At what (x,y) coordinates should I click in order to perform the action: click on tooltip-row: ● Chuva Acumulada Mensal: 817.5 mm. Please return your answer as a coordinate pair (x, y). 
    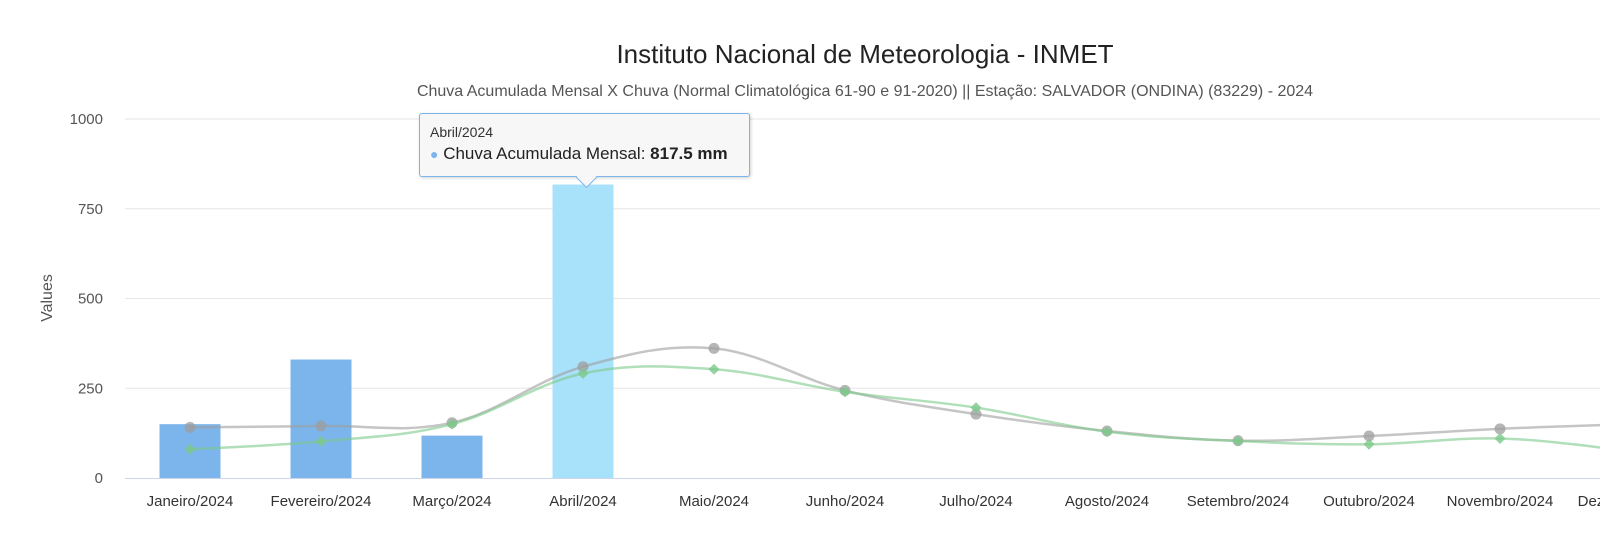
    Looking at the image, I should click on (584, 154).